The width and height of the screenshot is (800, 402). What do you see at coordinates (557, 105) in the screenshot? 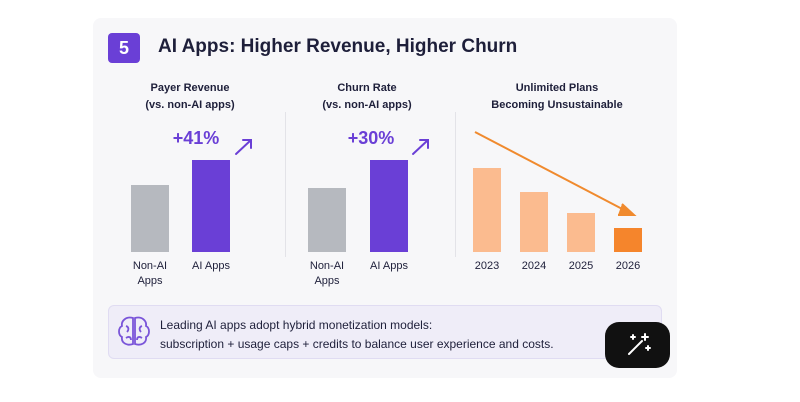
I see `panel-subtitle: Becoming Unsustainable` at bounding box center [557, 105].